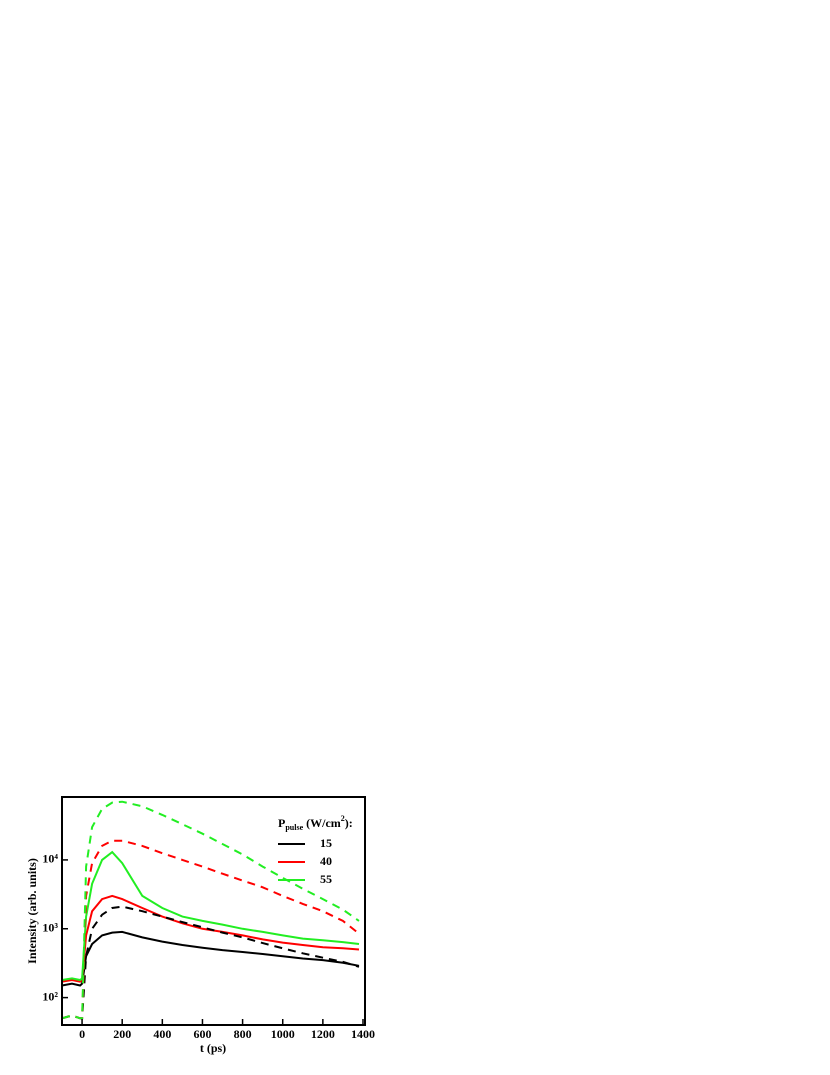 Image resolution: width=830 pixels, height=1075 pixels. What do you see at coordinates (326, 879) in the screenshot?
I see `legend-label: 55` at bounding box center [326, 879].